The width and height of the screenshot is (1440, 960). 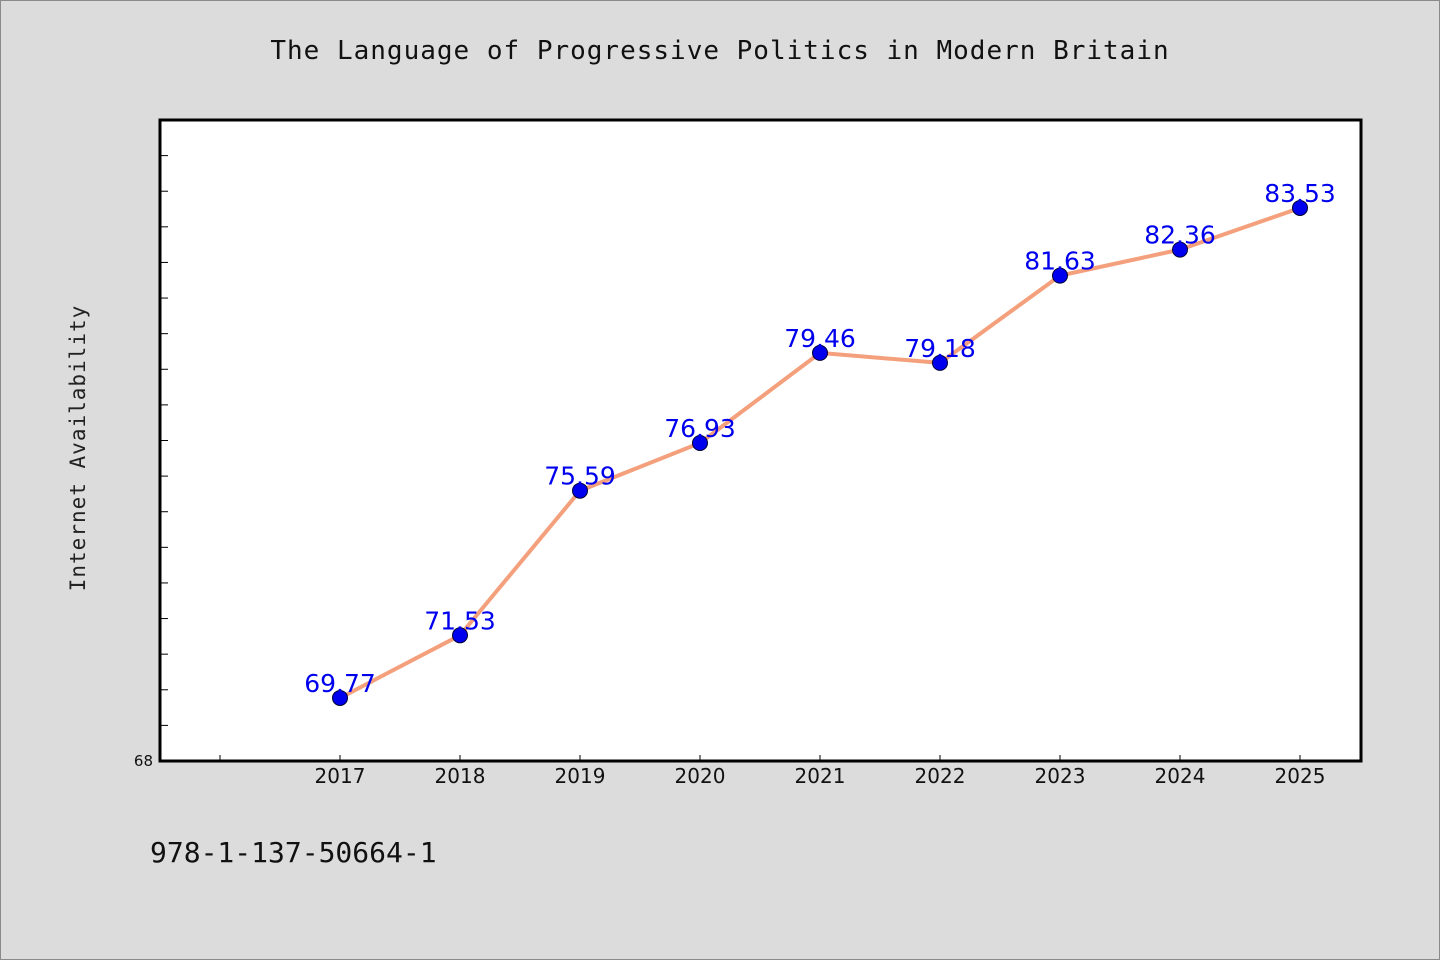 What do you see at coordinates (820, 338) in the screenshot?
I see `data-label: 79.46` at bounding box center [820, 338].